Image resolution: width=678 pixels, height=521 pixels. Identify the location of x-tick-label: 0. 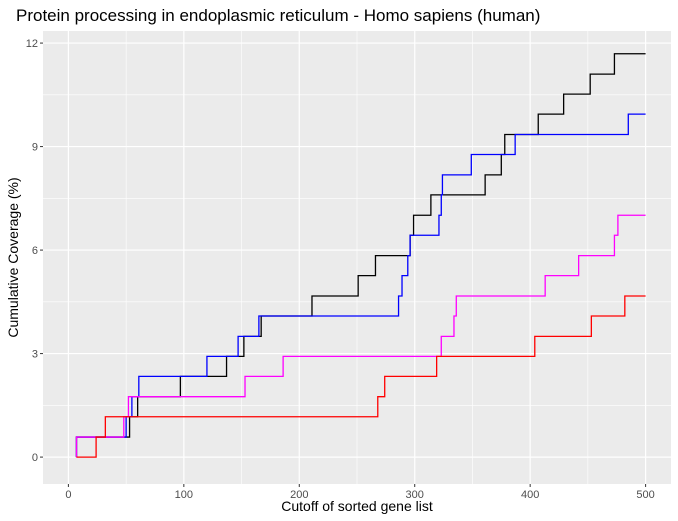
(68, 495).